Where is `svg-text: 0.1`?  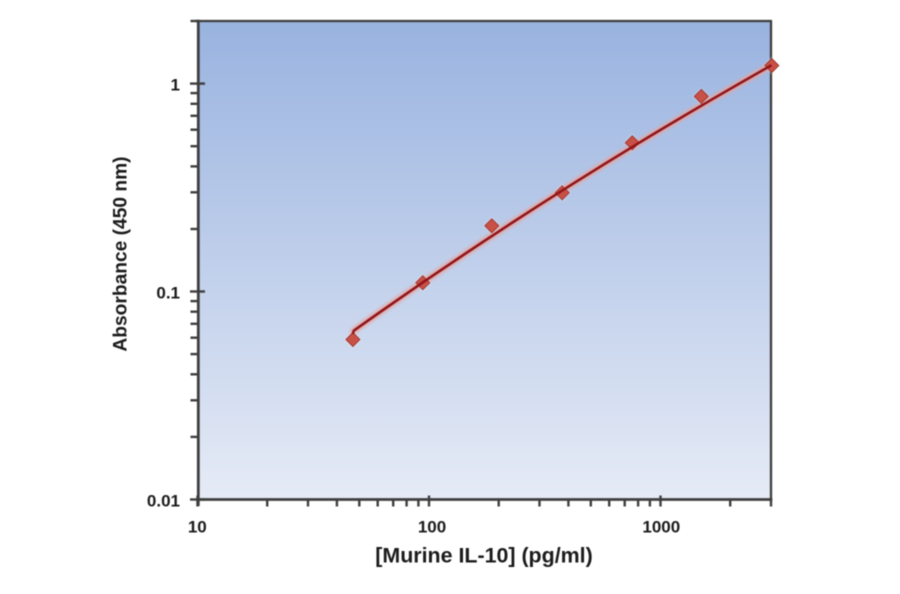 svg-text: 0.1 is located at coordinates (168, 293).